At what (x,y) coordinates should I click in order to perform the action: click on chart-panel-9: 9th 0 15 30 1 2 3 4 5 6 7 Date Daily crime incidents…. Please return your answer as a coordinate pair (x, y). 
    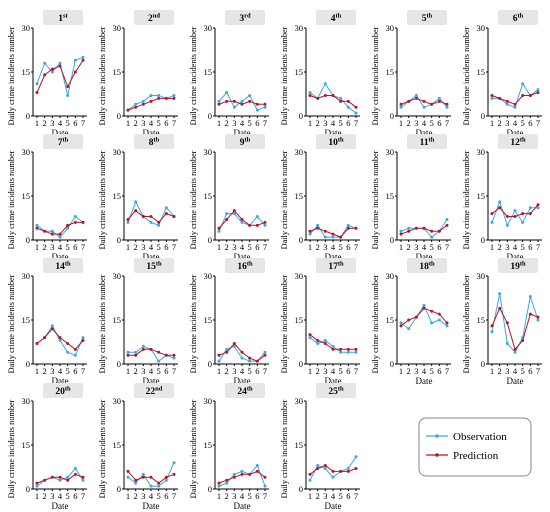
    Looking at the image, I should click on (229, 198).